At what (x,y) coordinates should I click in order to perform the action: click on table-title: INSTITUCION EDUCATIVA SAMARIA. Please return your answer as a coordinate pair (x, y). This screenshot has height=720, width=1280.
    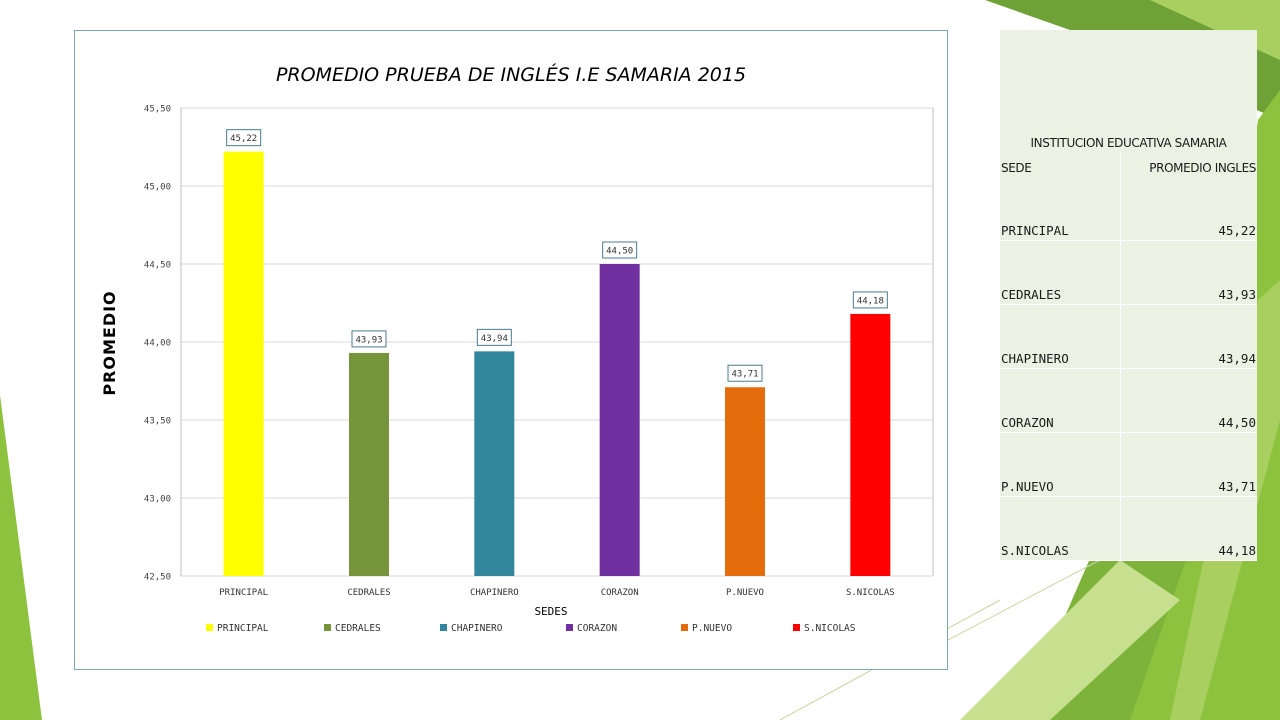
    Looking at the image, I should click on (1128, 143).